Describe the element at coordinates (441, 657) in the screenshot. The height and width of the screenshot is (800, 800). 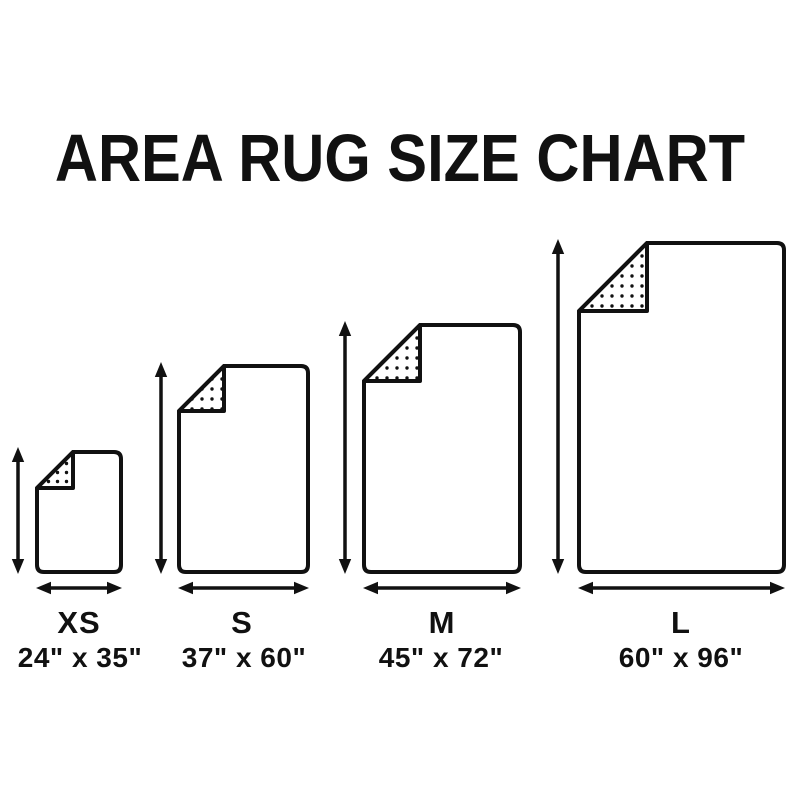
I see `dimensions-label: 45" x 72"` at that location.